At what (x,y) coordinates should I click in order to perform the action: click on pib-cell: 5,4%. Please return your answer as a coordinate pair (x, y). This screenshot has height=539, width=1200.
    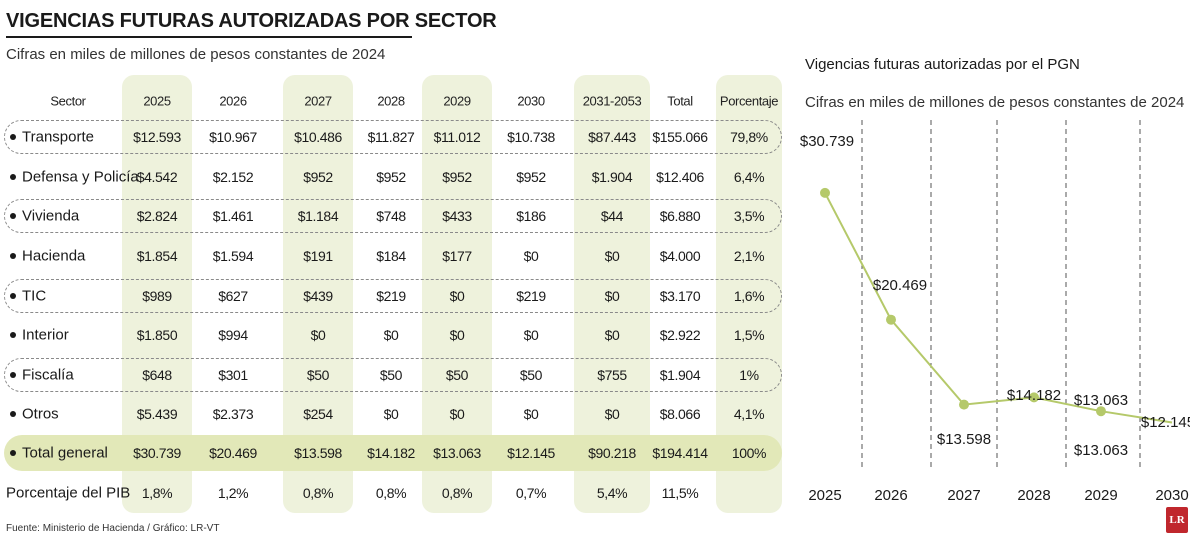
    Looking at the image, I should click on (612, 493).